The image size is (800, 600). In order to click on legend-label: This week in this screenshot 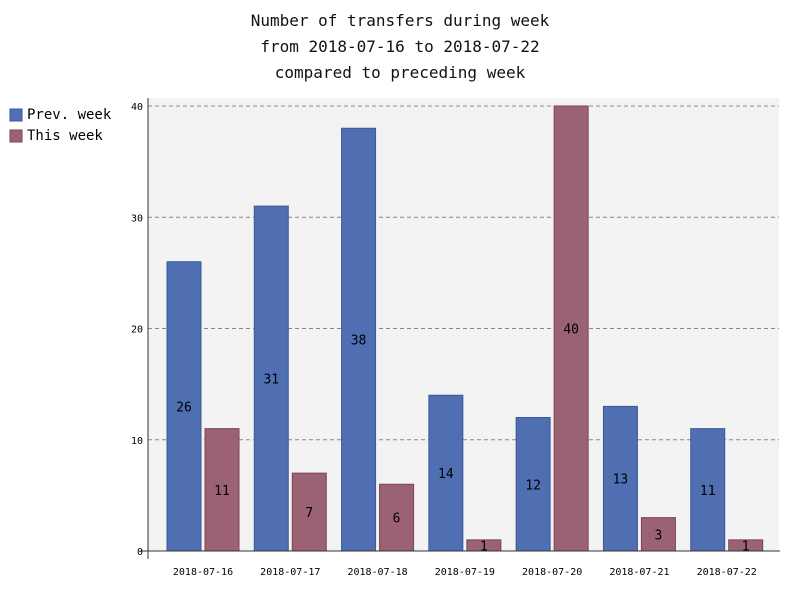, I will do `click(65, 136)`.